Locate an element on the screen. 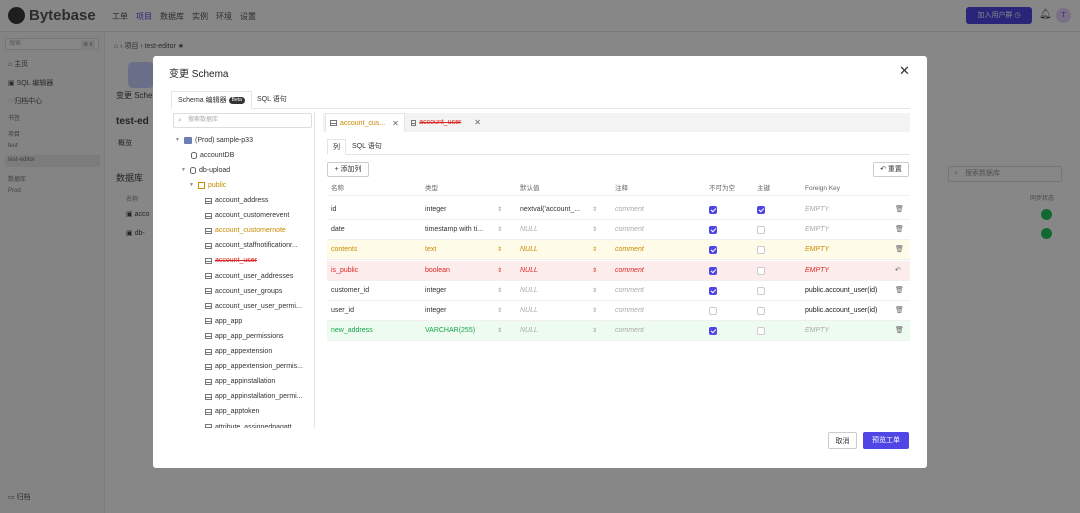  tree-table-item: account_user_groups is located at coordinates (243, 291).